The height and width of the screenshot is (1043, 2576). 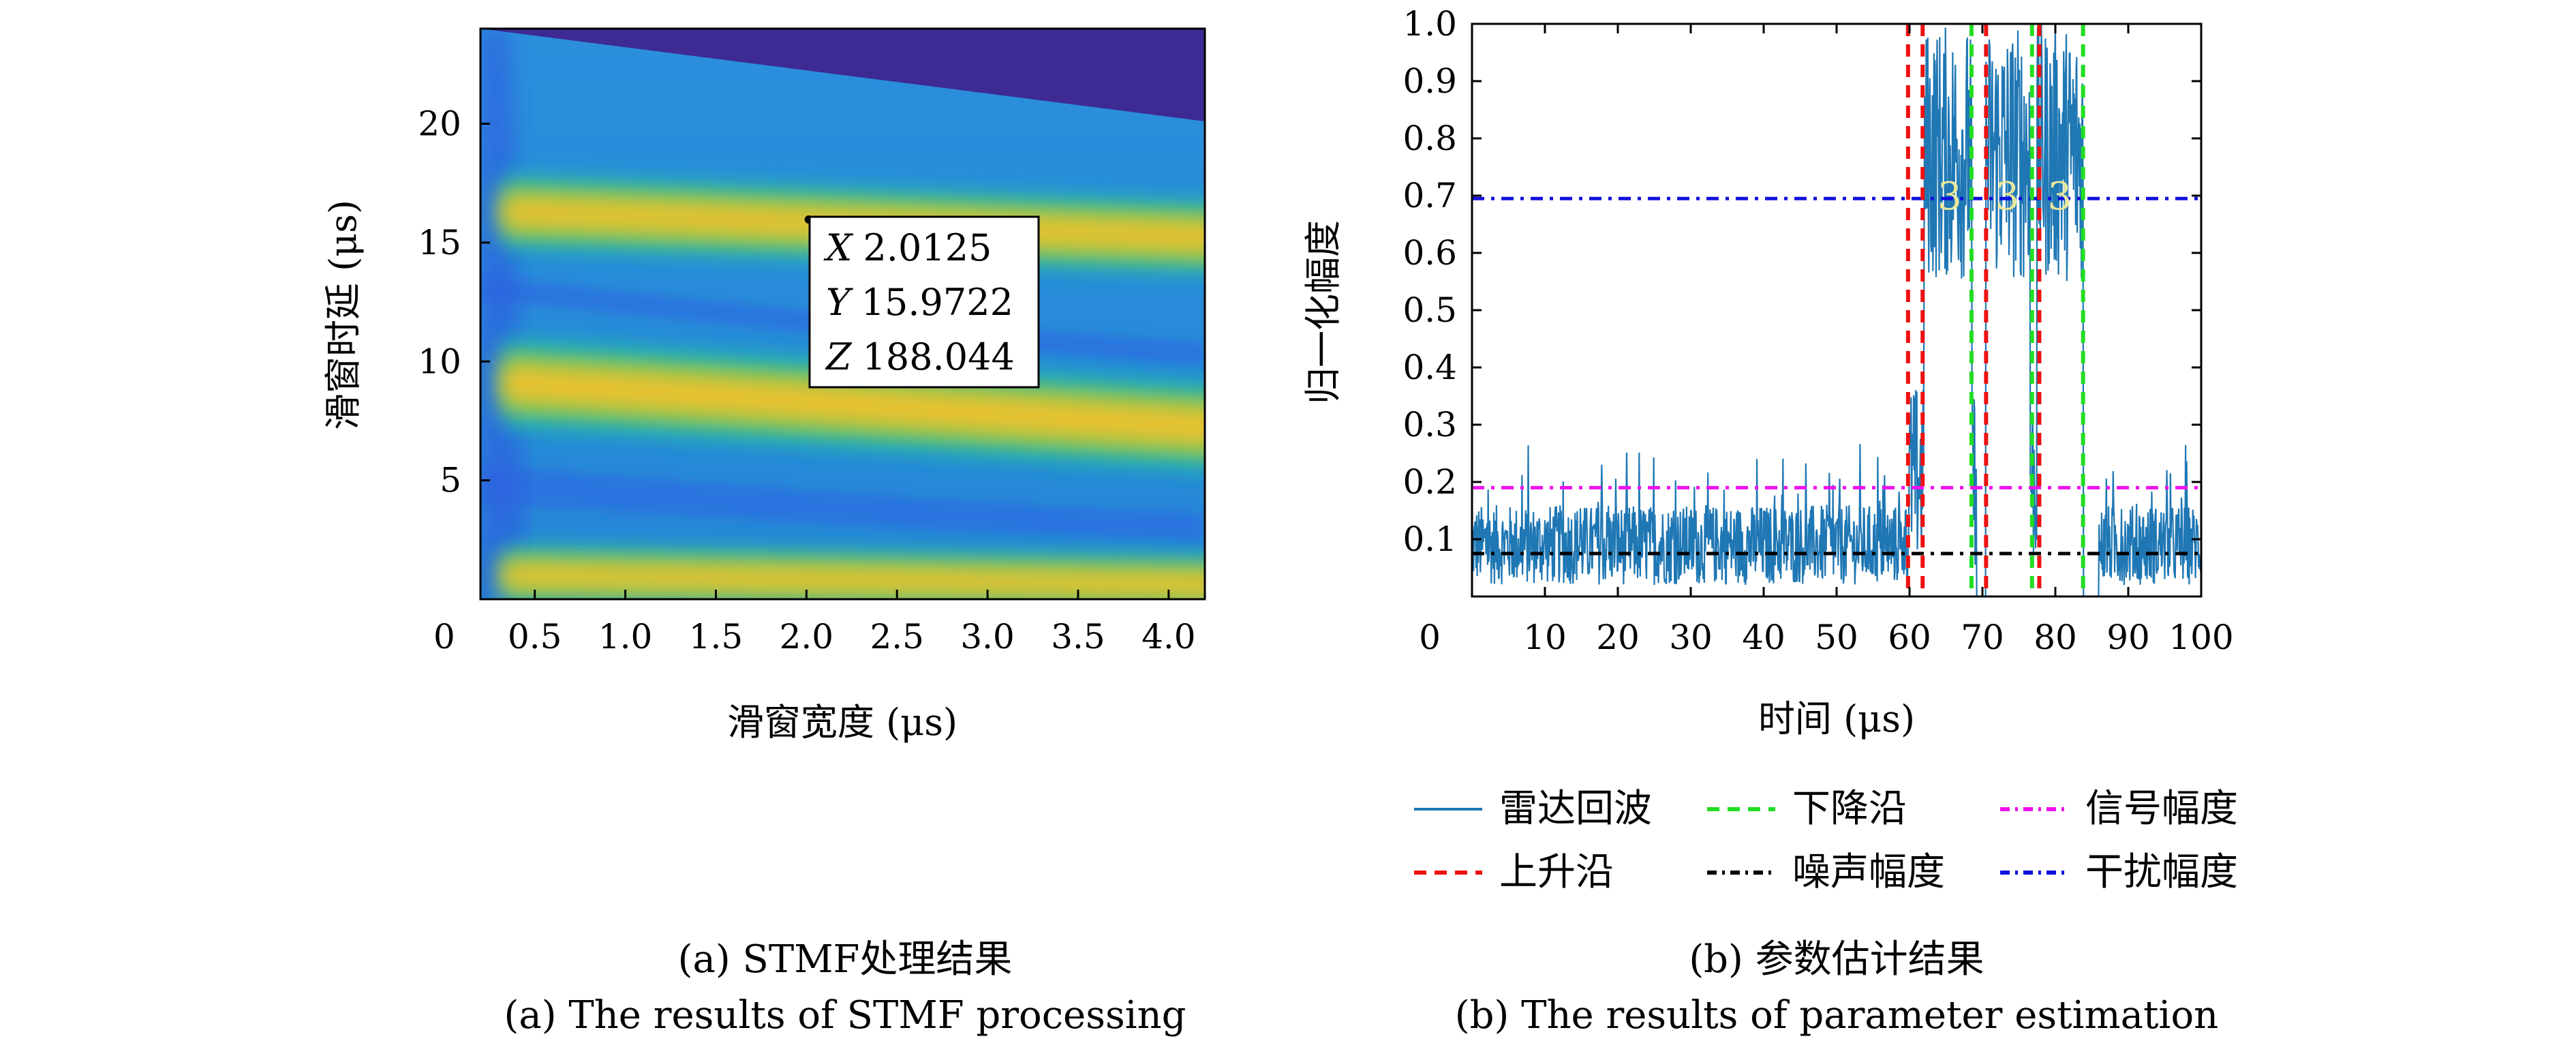 I want to click on y-tick-label: 10, so click(x=439, y=361).